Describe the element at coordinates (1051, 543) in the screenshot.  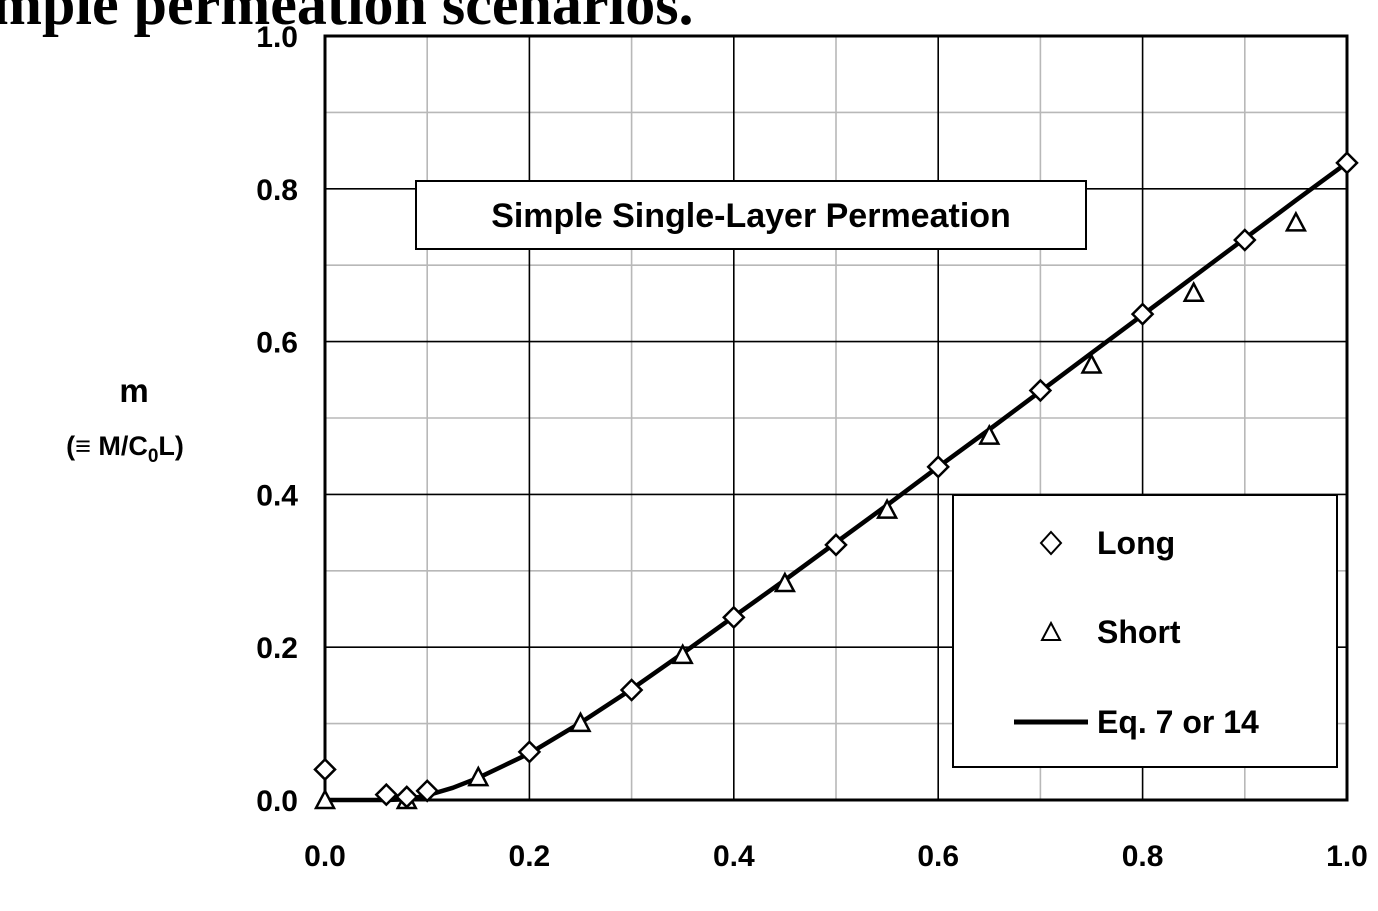
I see `legend-diamond-icon` at that location.